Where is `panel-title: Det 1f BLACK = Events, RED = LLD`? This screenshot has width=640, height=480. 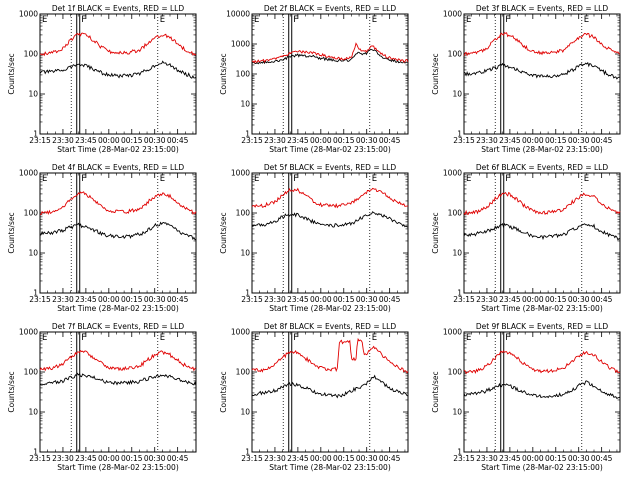 panel-title: Det 1f BLACK = Events, RED = LLD is located at coordinates (118, 8).